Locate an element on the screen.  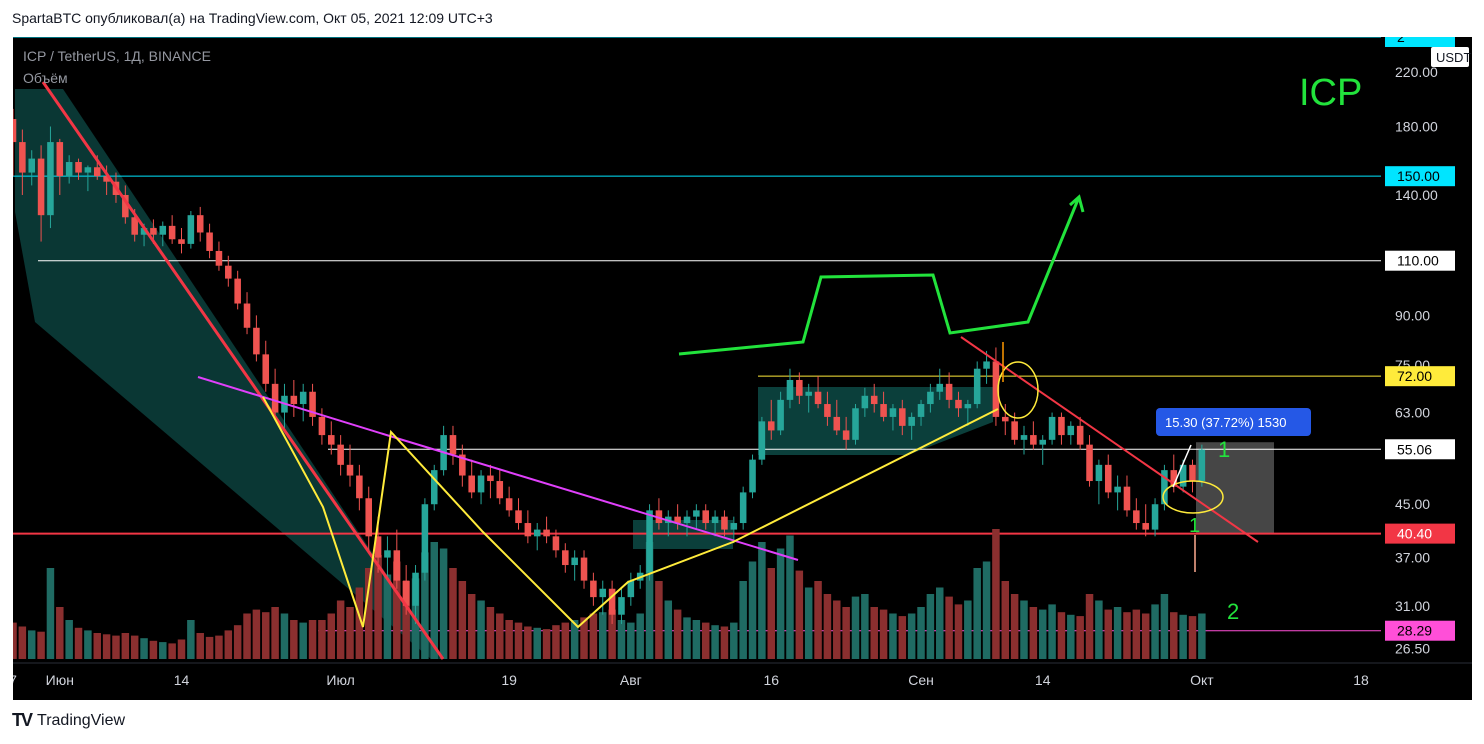
price-level-badge: 2 is located at coordinates (1420, 42).